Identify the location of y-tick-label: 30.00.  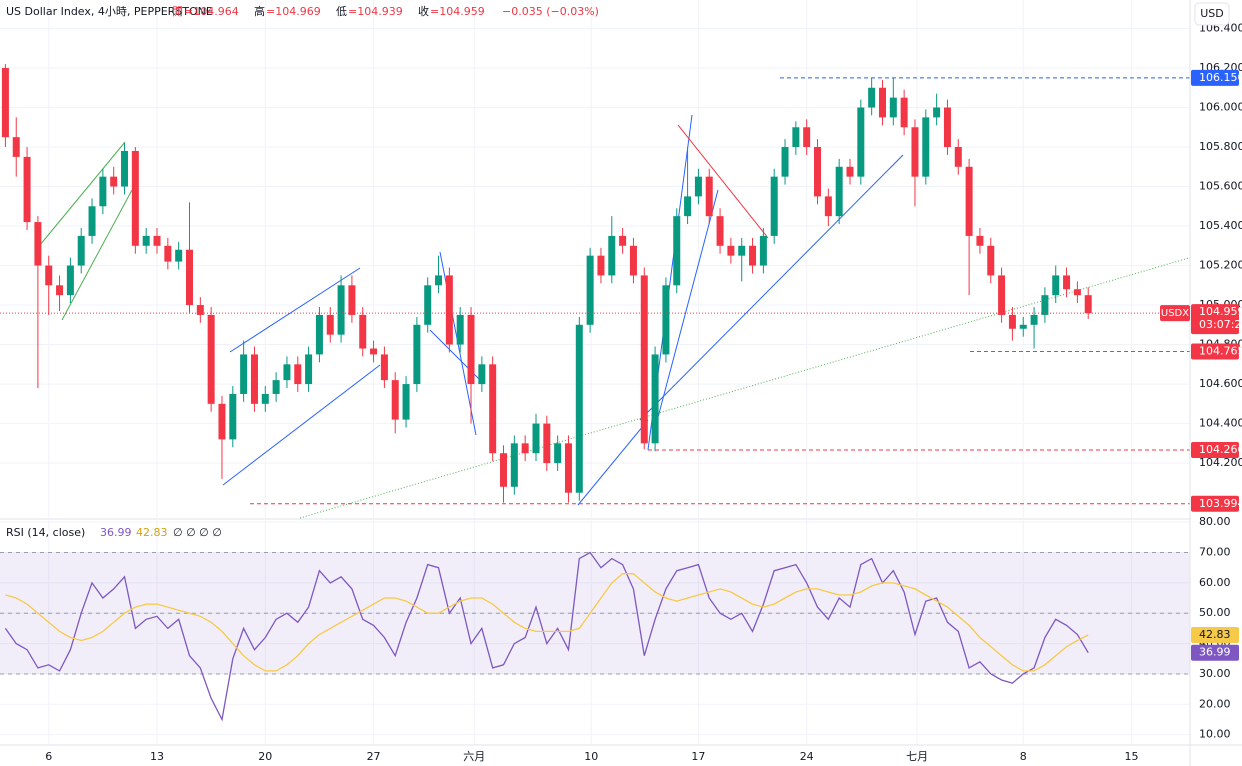
(1215, 673).